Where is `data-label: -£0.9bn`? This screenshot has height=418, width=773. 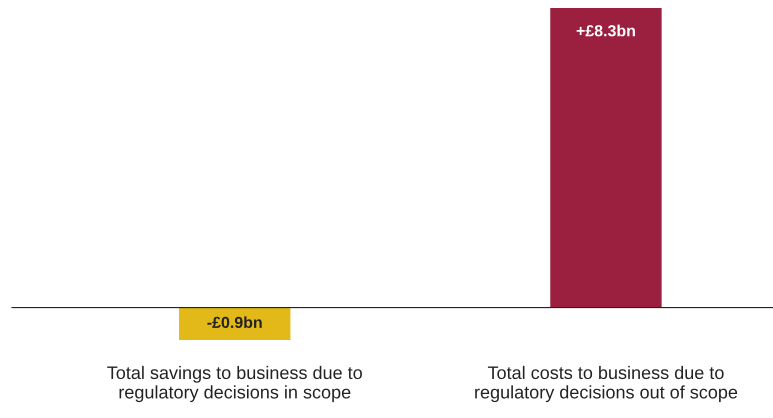 data-label: -£0.9bn is located at coordinates (234, 322).